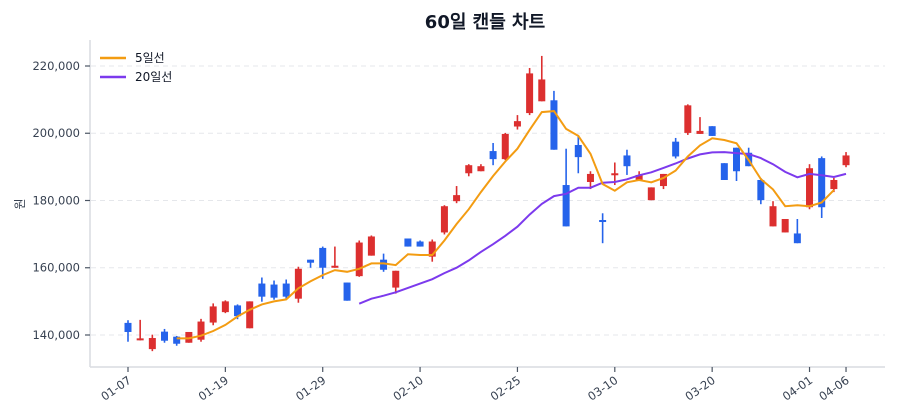 The image size is (900, 420). I want to click on y-tick-label: 220,000, so click(56, 66).